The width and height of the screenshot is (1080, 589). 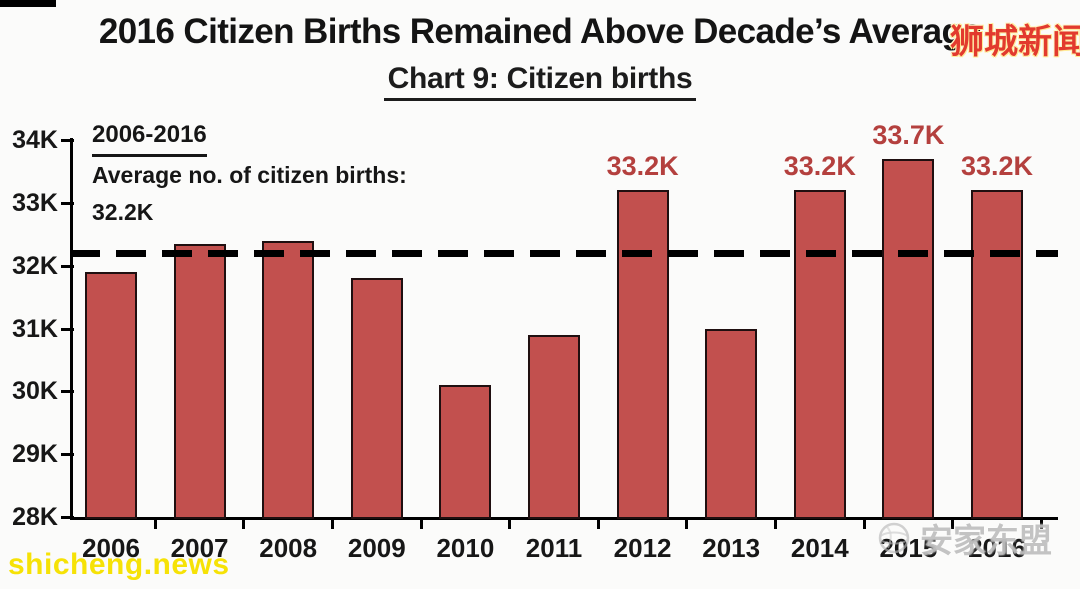 What do you see at coordinates (642, 548) in the screenshot?
I see `x-tick-label: 2012` at bounding box center [642, 548].